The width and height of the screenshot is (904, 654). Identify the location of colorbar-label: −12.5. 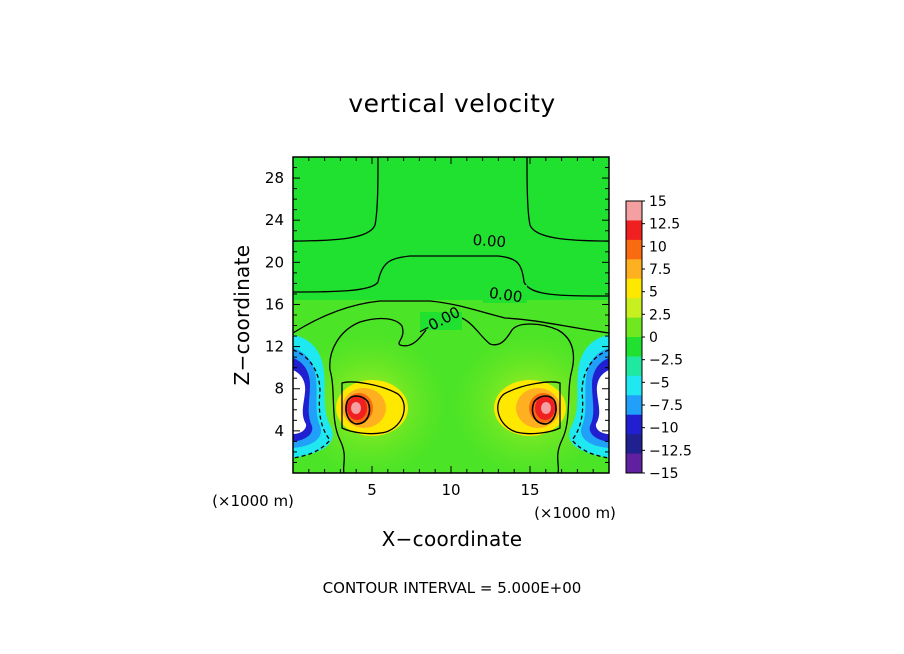
(670, 451).